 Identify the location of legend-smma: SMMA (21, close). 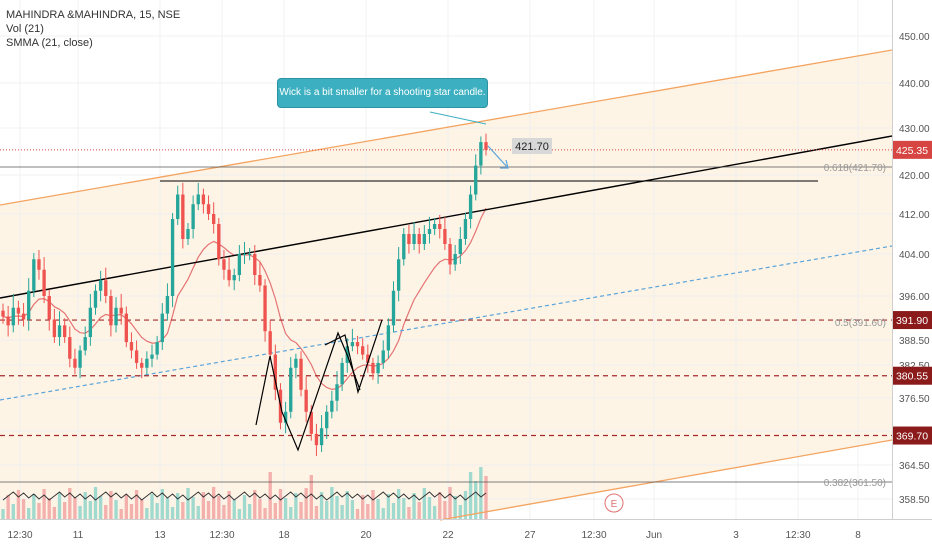
(49, 43).